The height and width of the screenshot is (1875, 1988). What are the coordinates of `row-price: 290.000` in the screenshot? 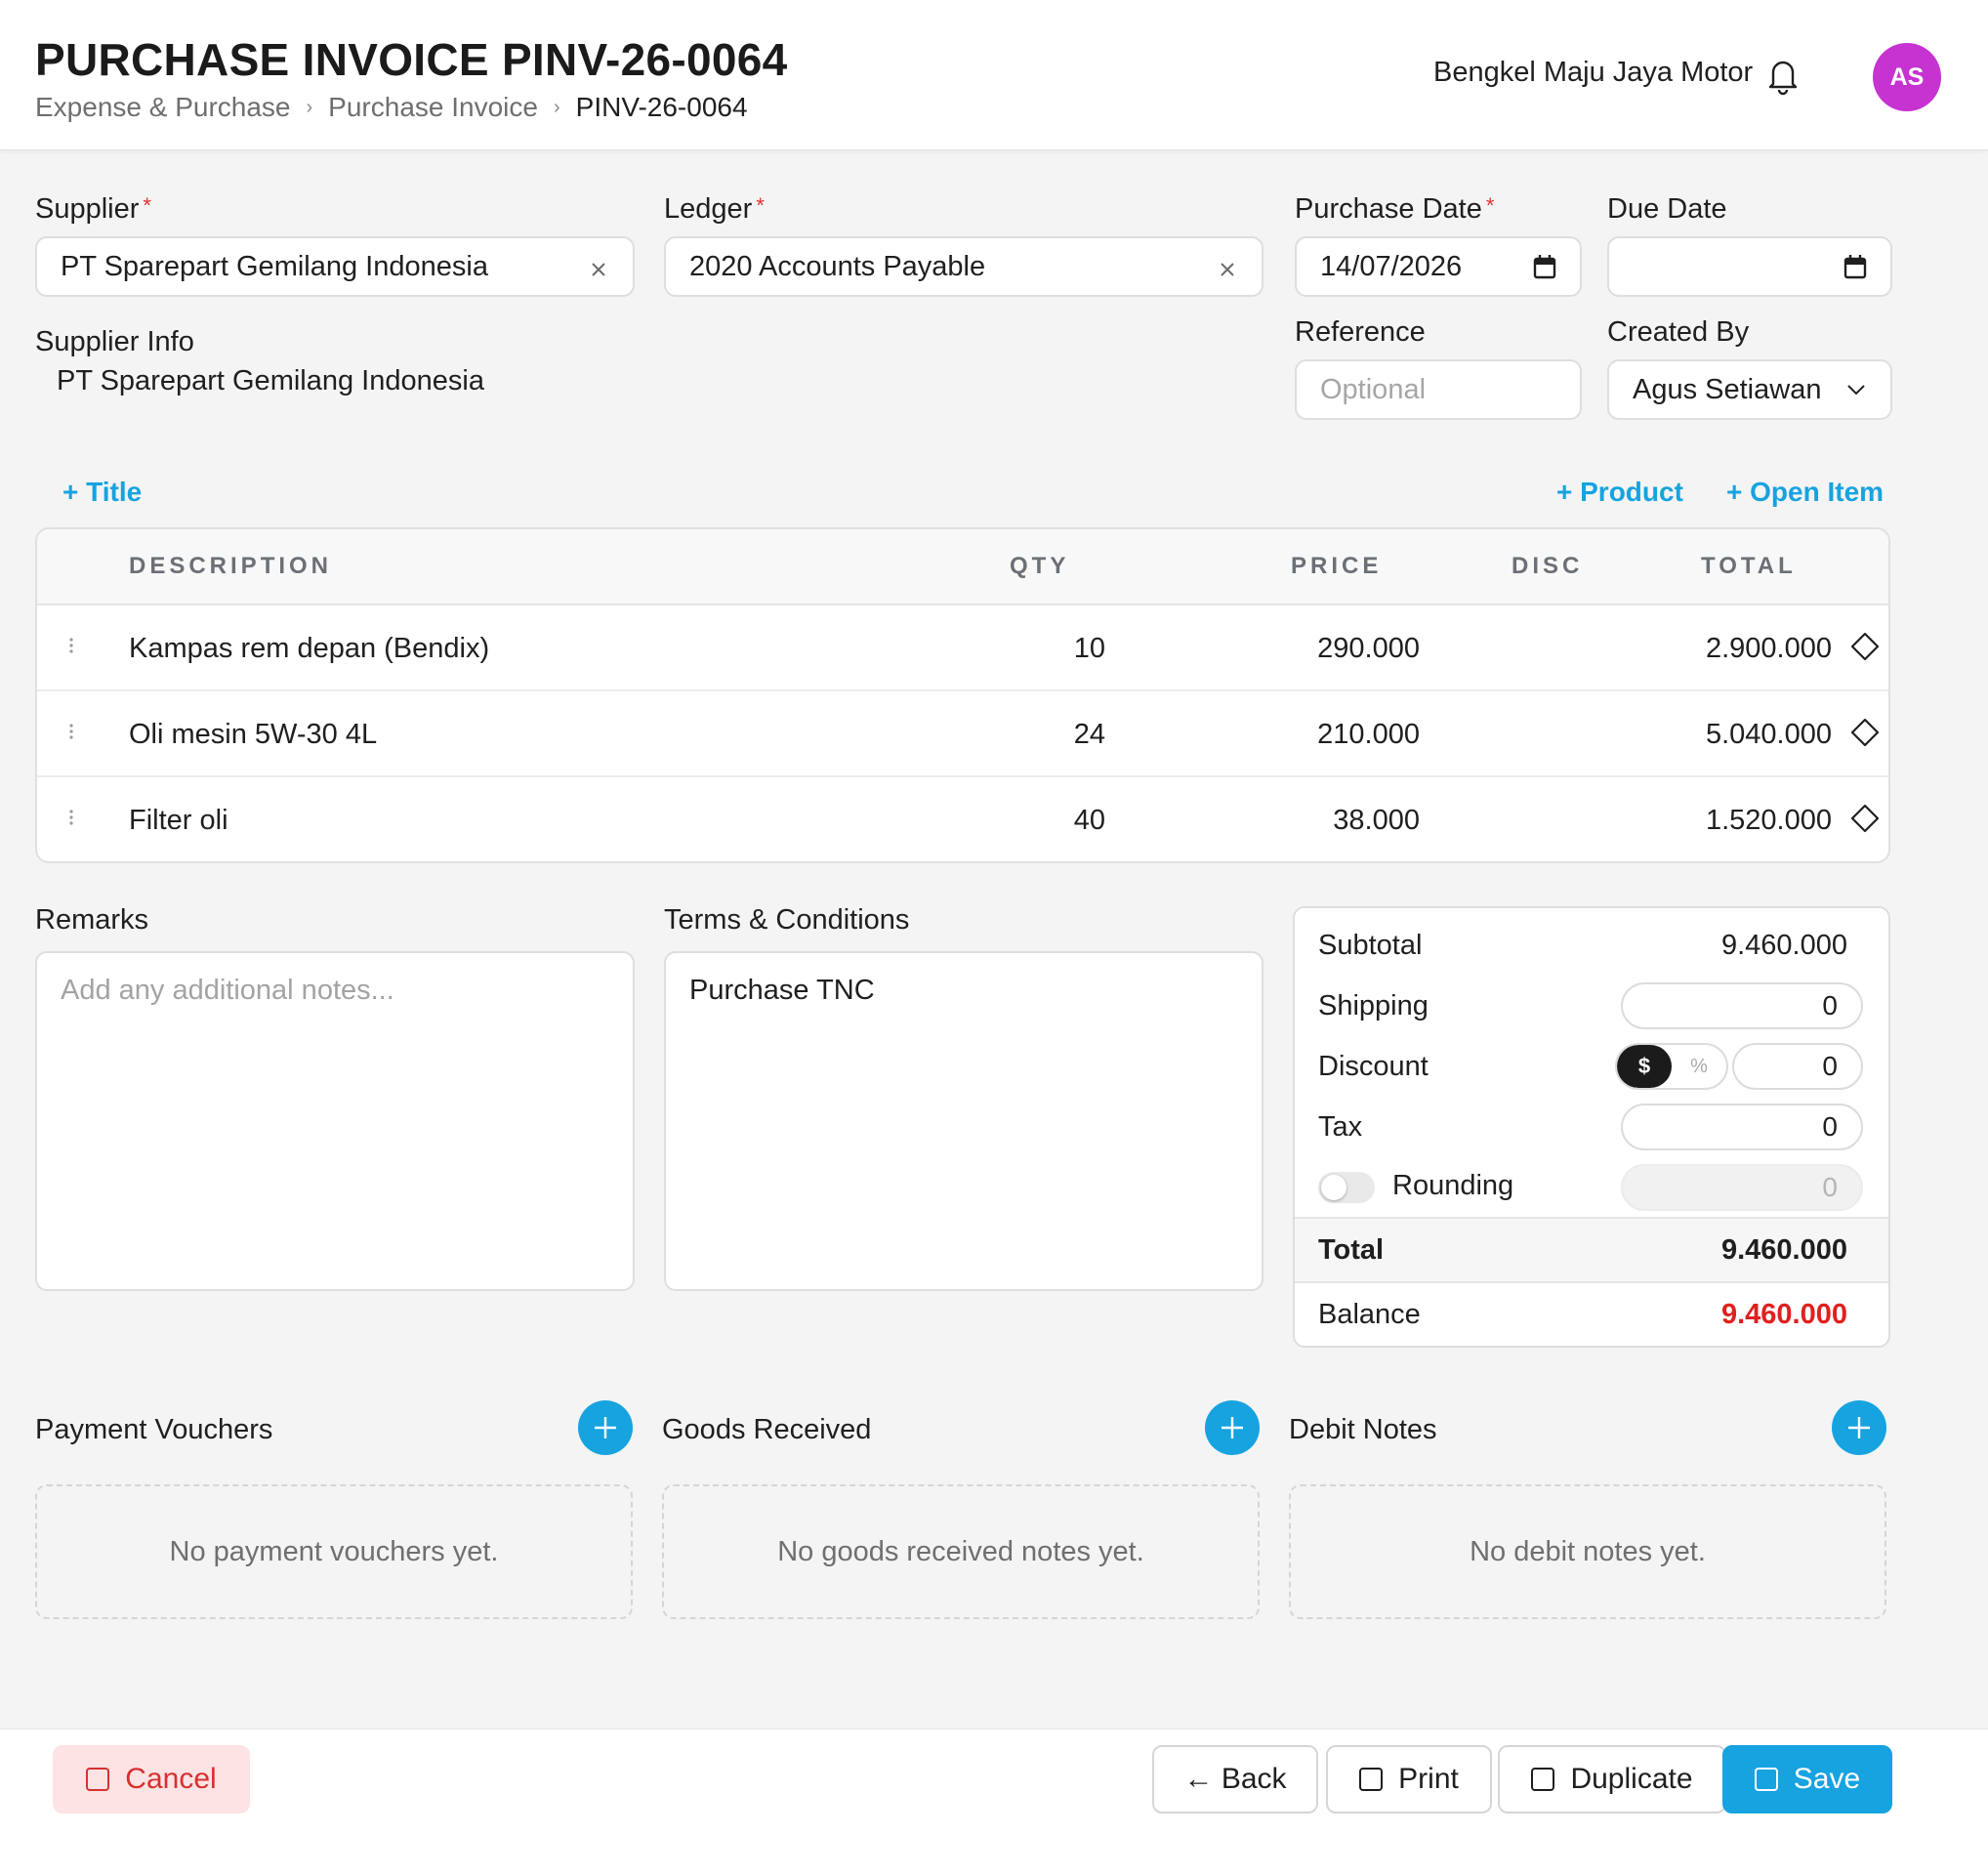 It's located at (1368, 648).